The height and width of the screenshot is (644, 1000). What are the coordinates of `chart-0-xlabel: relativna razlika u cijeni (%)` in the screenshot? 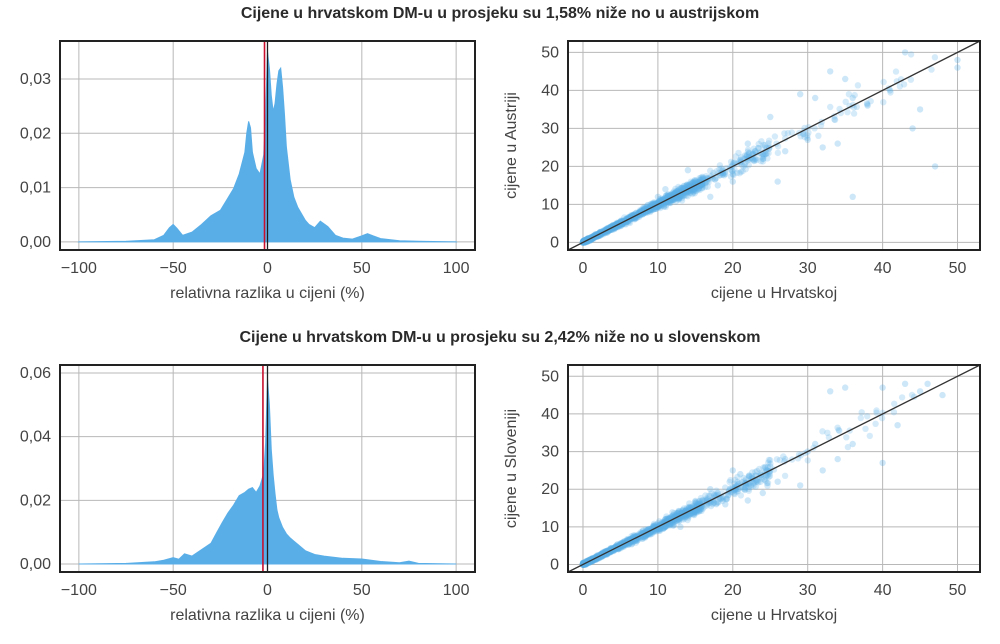 It's located at (267, 293).